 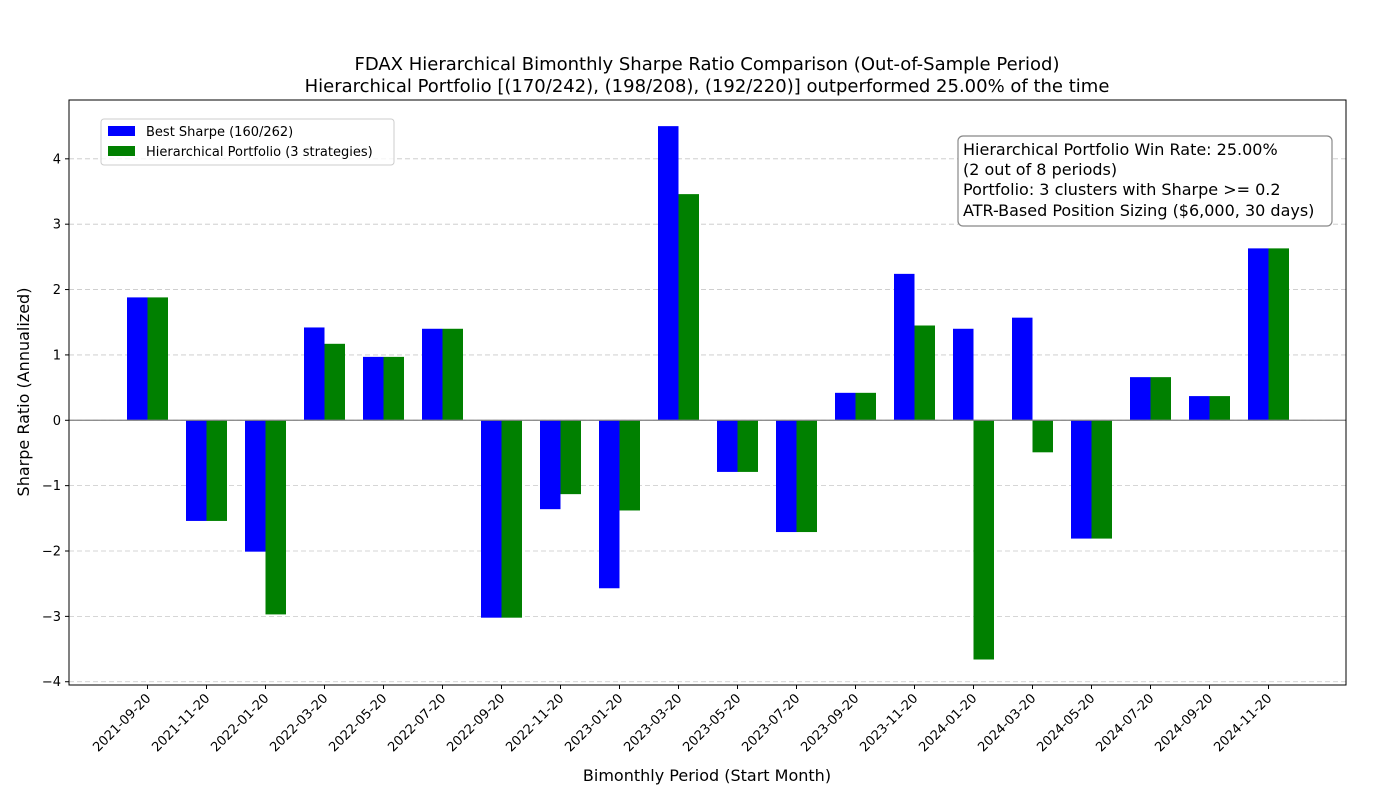 What do you see at coordinates (948, 723) in the screenshot?
I see `x-tick-label: 2024-01-20` at bounding box center [948, 723].